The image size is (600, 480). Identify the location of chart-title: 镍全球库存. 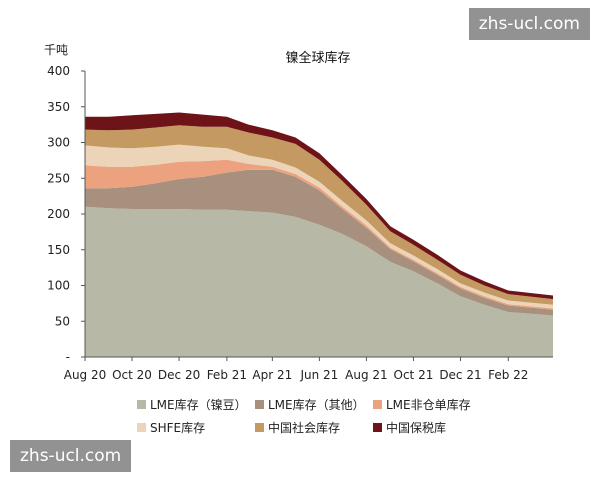
(317, 58).